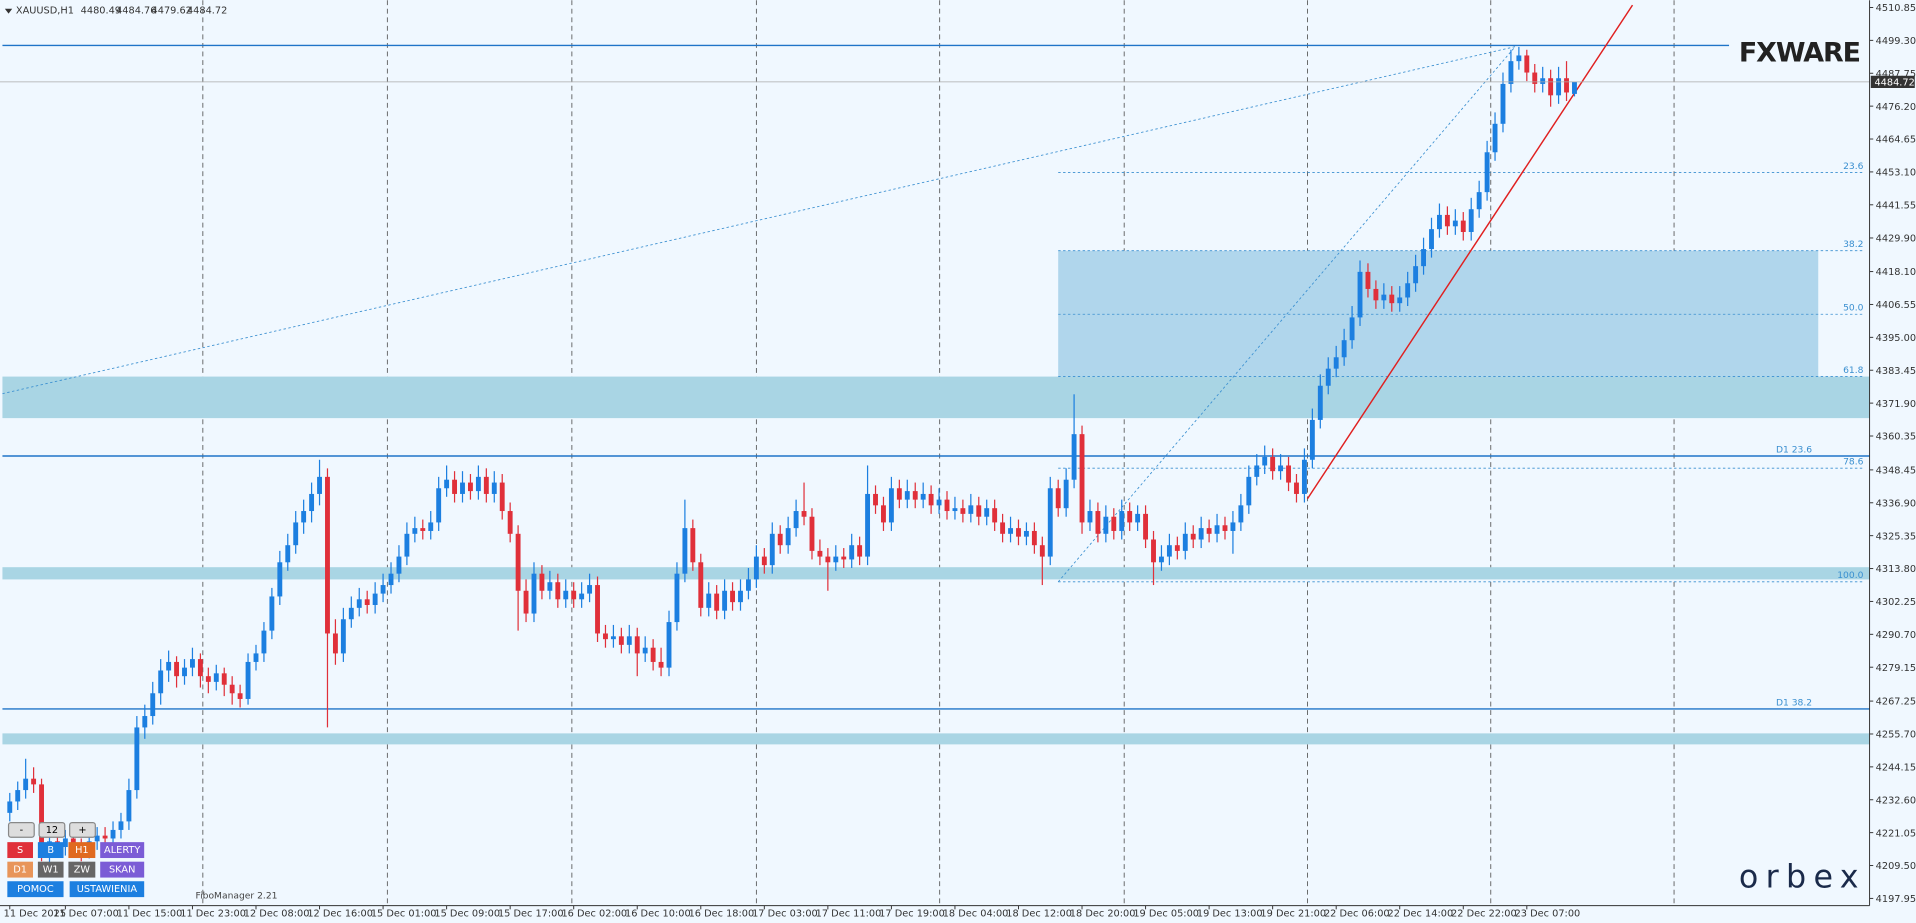  I want to click on x-tick-label: 23 Dec 07:00, so click(1548, 914).